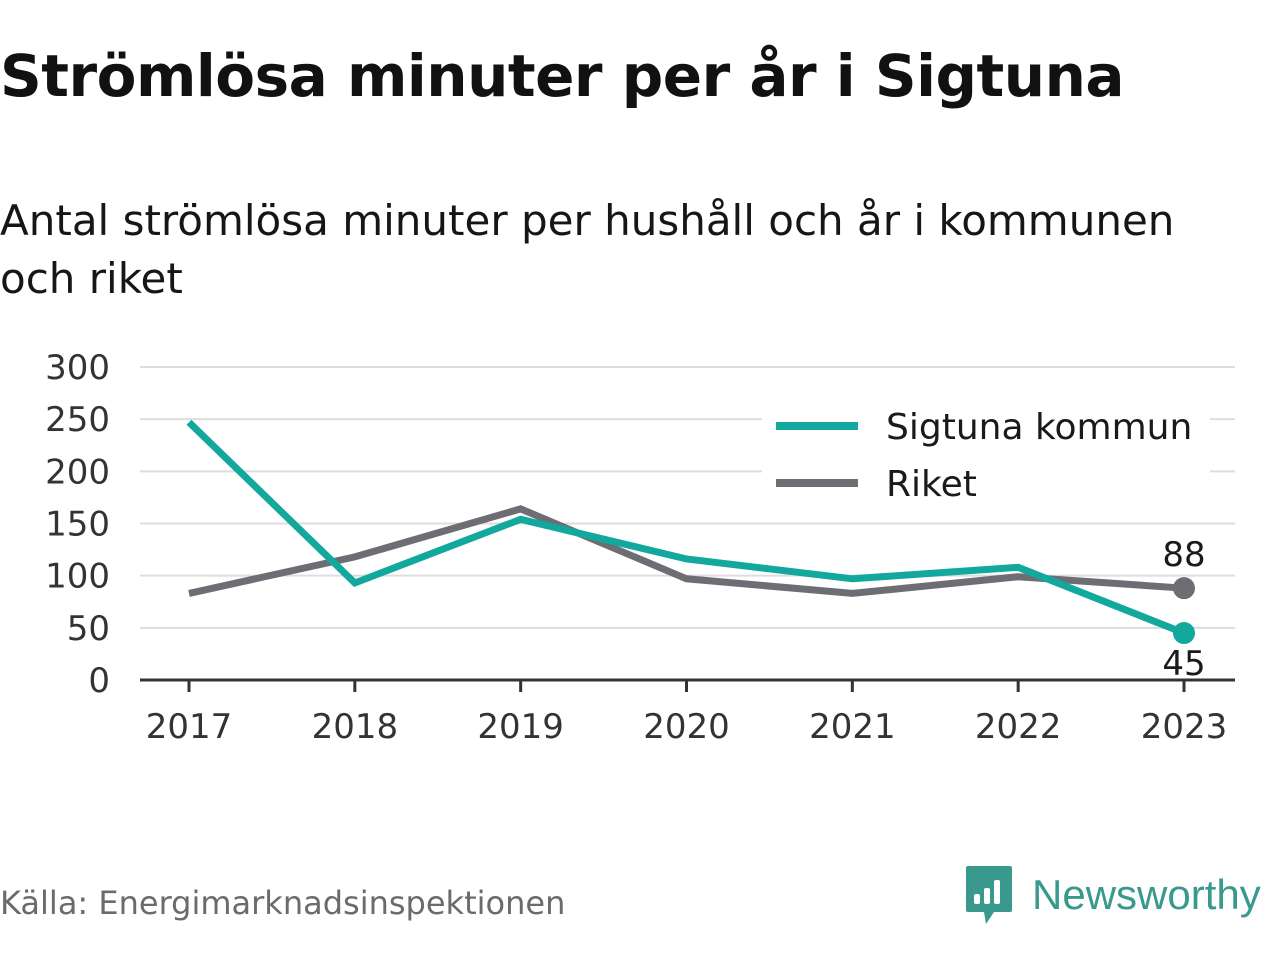 Image resolution: width=1280 pixels, height=960 pixels. I want to click on y-tick-label: 150, so click(77, 525).